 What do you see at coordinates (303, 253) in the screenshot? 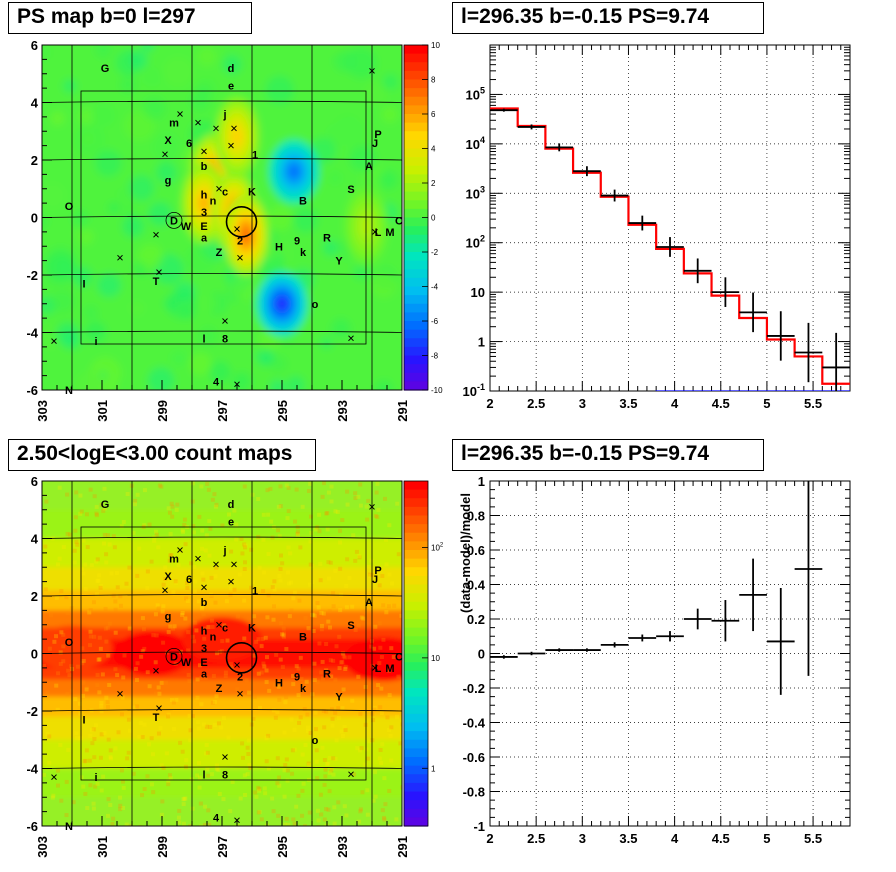
I see `source-label-k: k` at bounding box center [303, 253].